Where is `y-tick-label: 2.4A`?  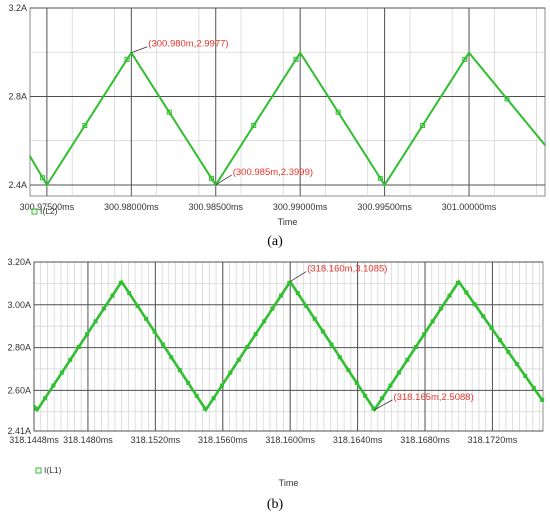
y-tick-label: 2.4A is located at coordinates (17, 185).